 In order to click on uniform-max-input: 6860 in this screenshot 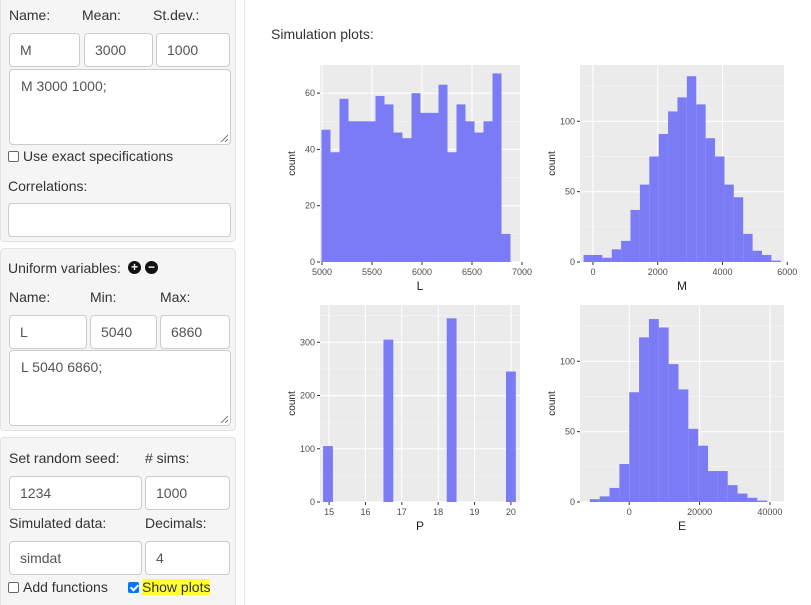, I will do `click(195, 332)`.